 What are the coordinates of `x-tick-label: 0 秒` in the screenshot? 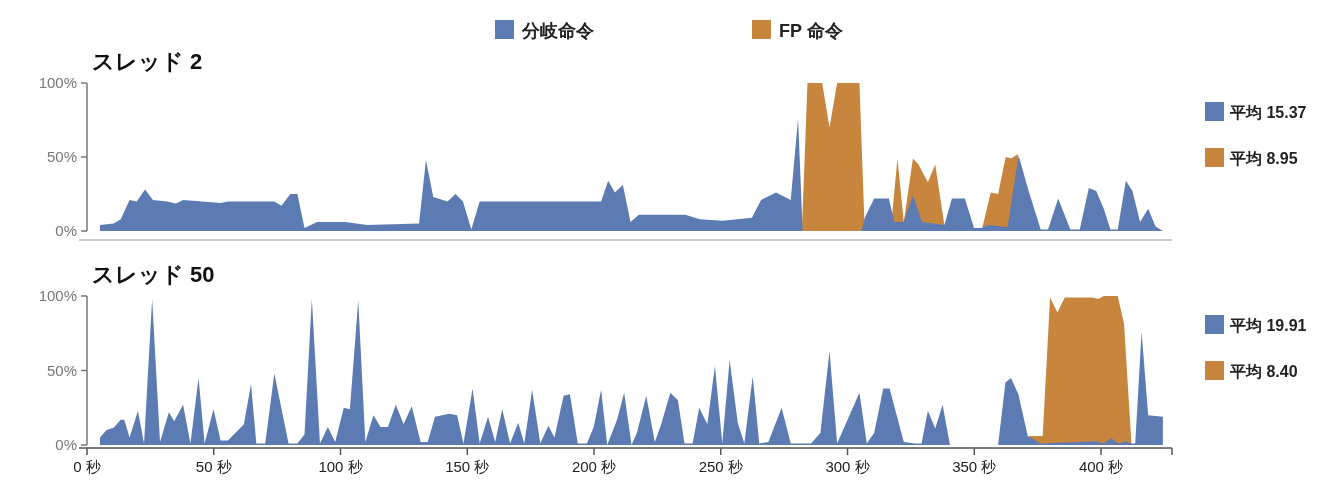 It's located at (87, 466).